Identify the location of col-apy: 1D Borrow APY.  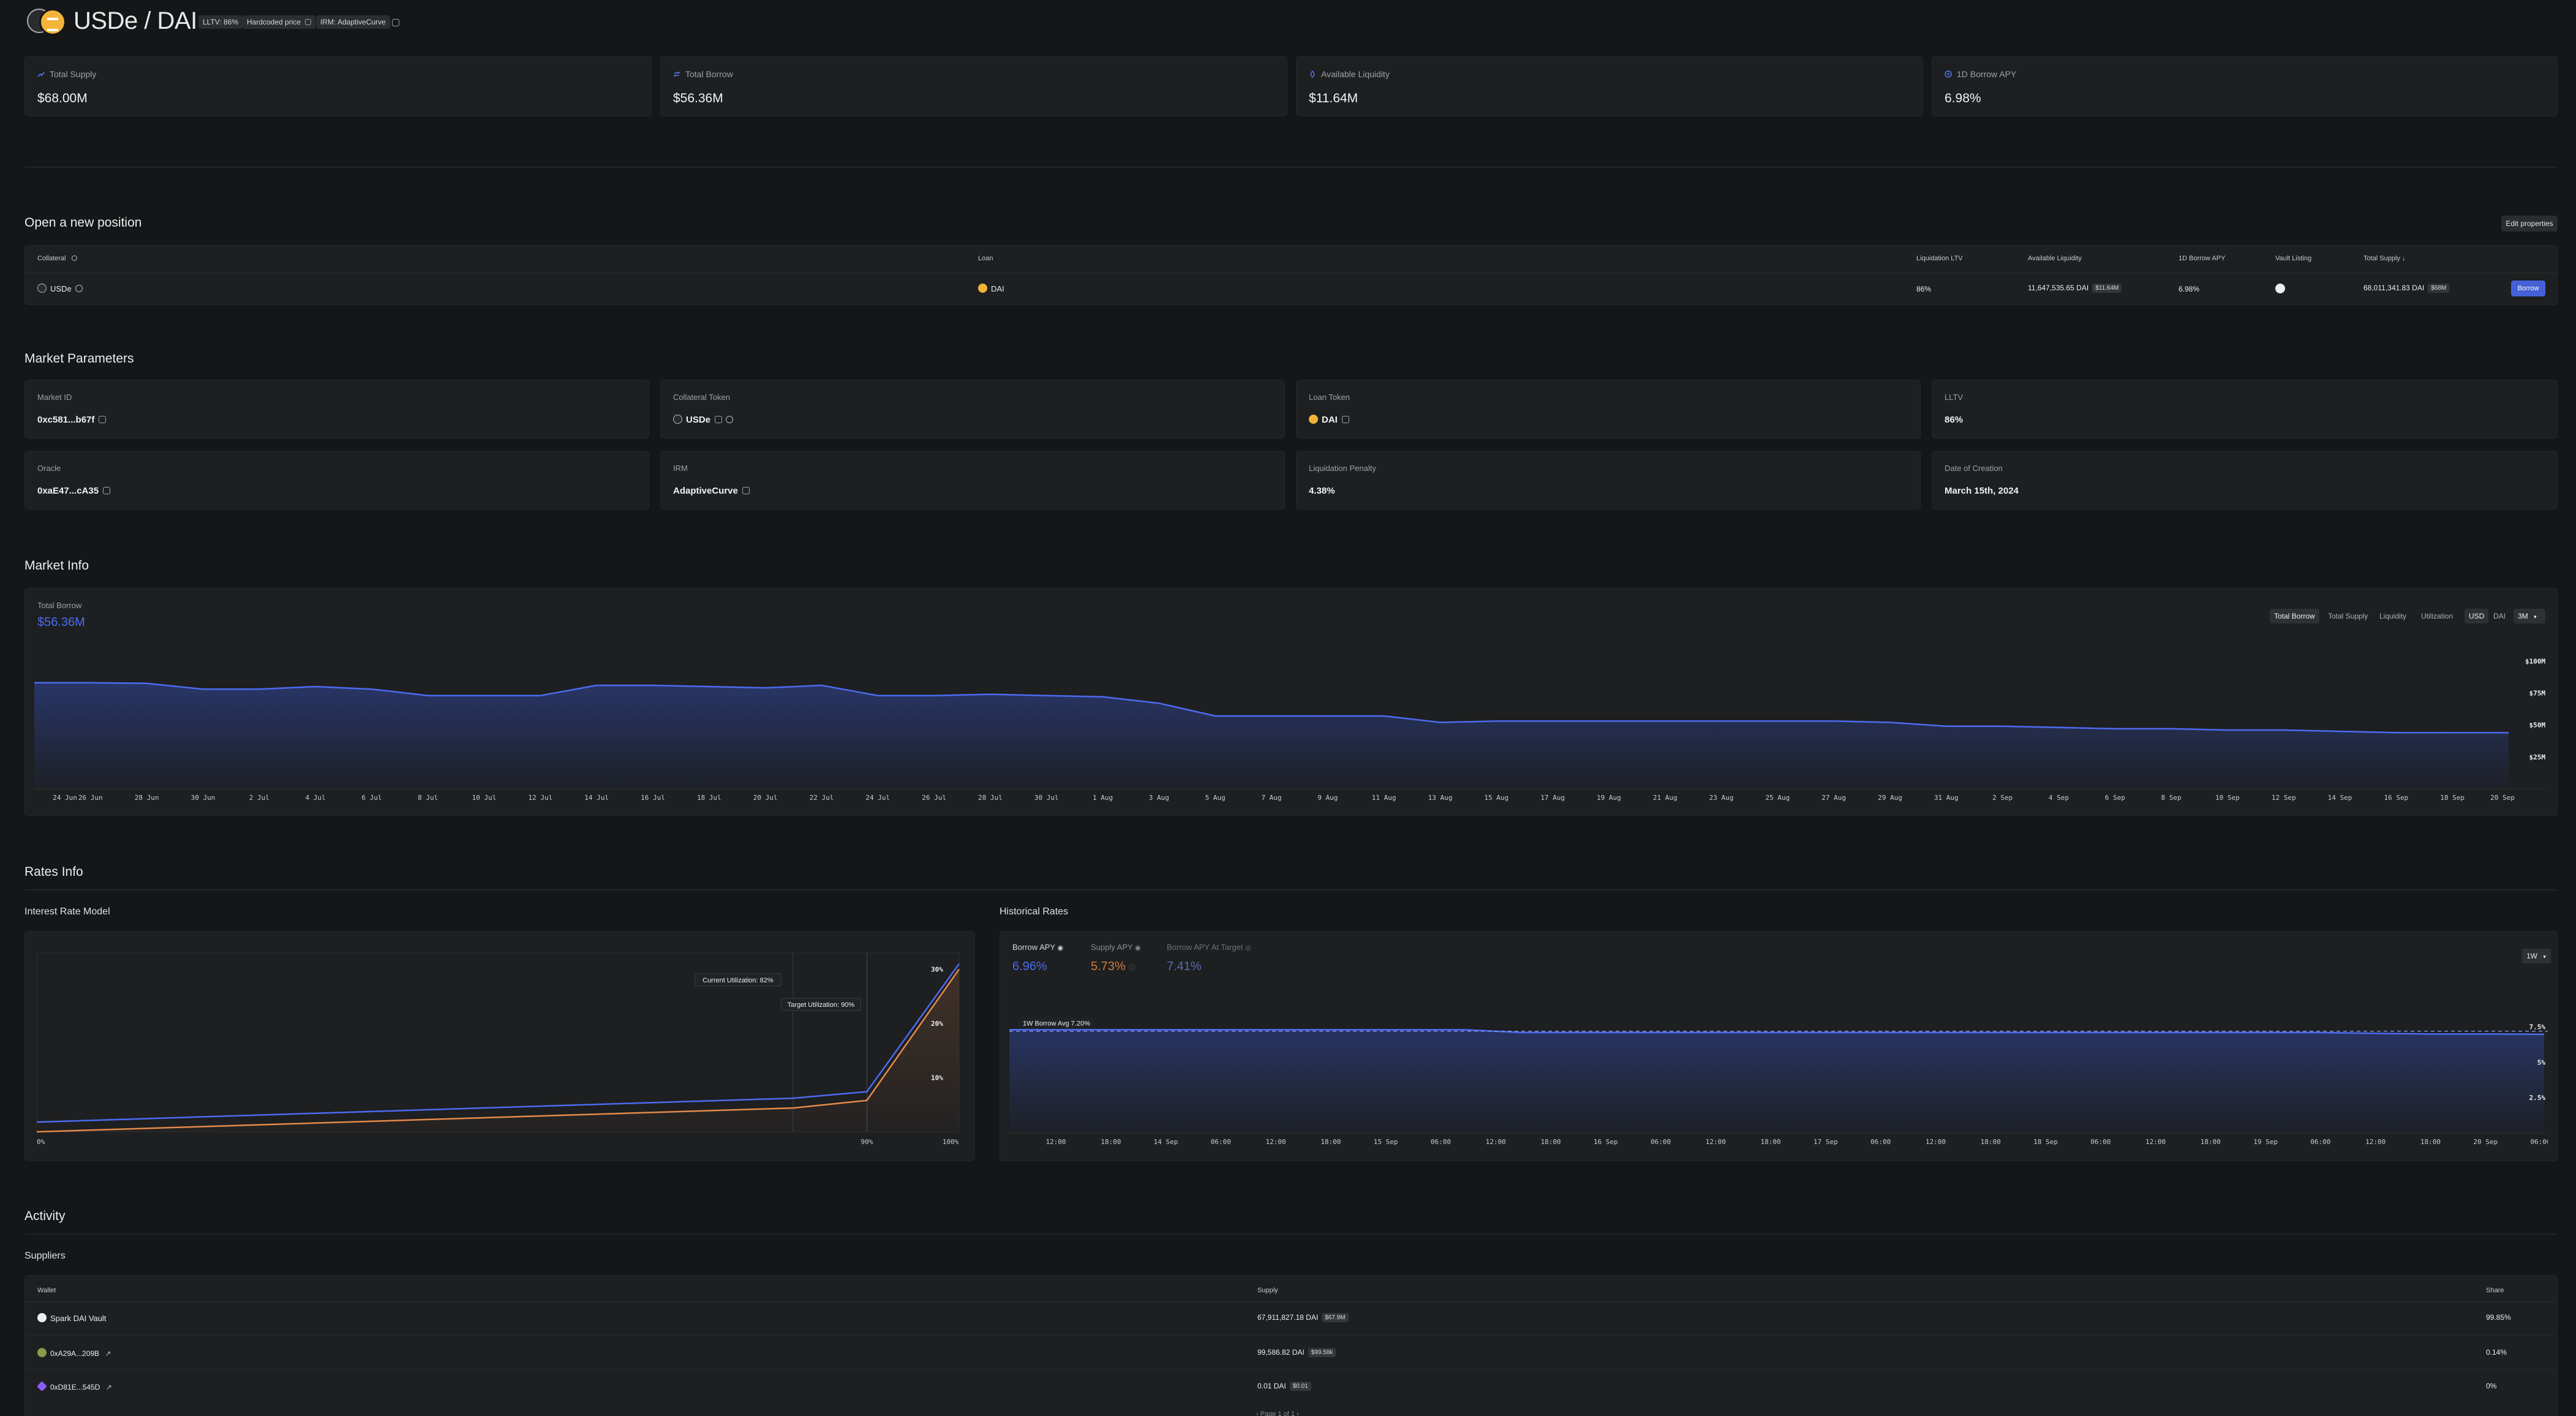
(2202, 258).